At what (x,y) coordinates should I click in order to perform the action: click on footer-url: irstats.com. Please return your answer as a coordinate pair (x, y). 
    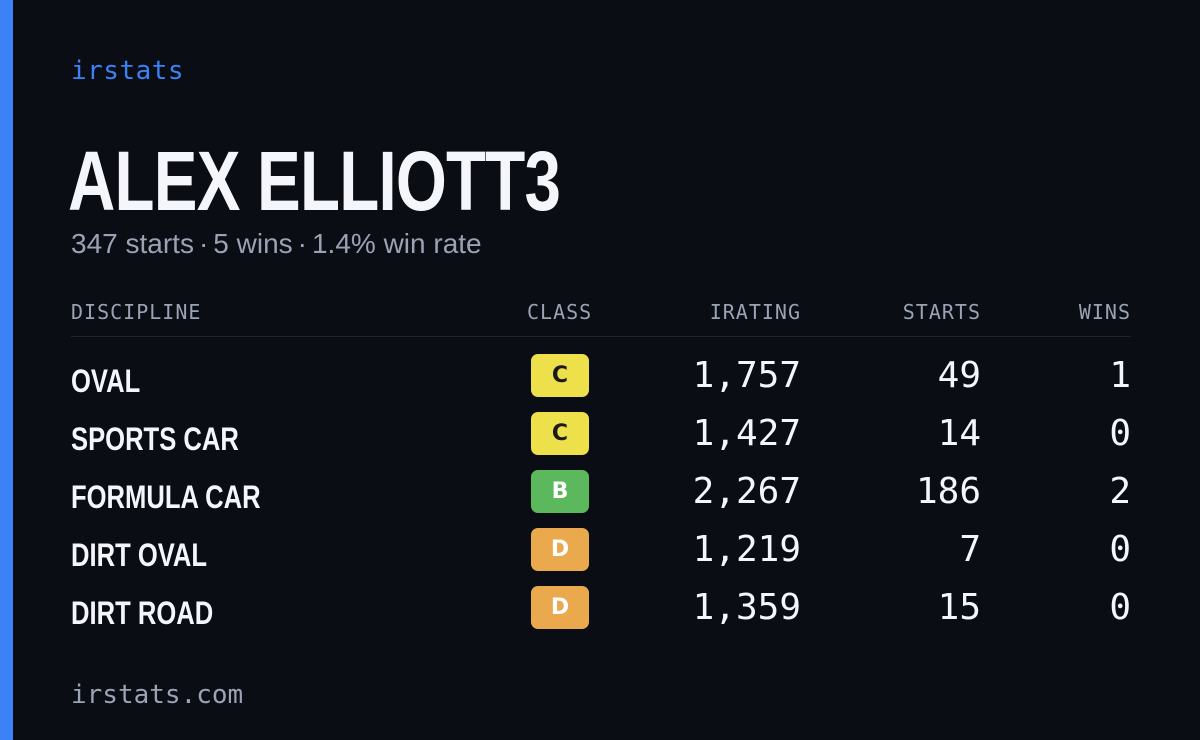
    Looking at the image, I should click on (157, 695).